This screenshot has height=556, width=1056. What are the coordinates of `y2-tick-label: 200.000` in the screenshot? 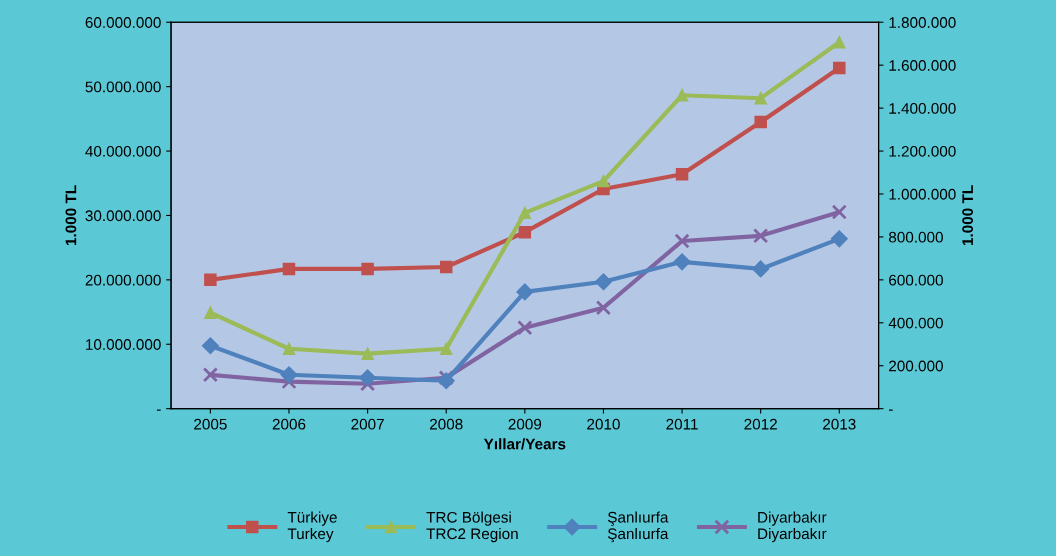 It's located at (916, 366).